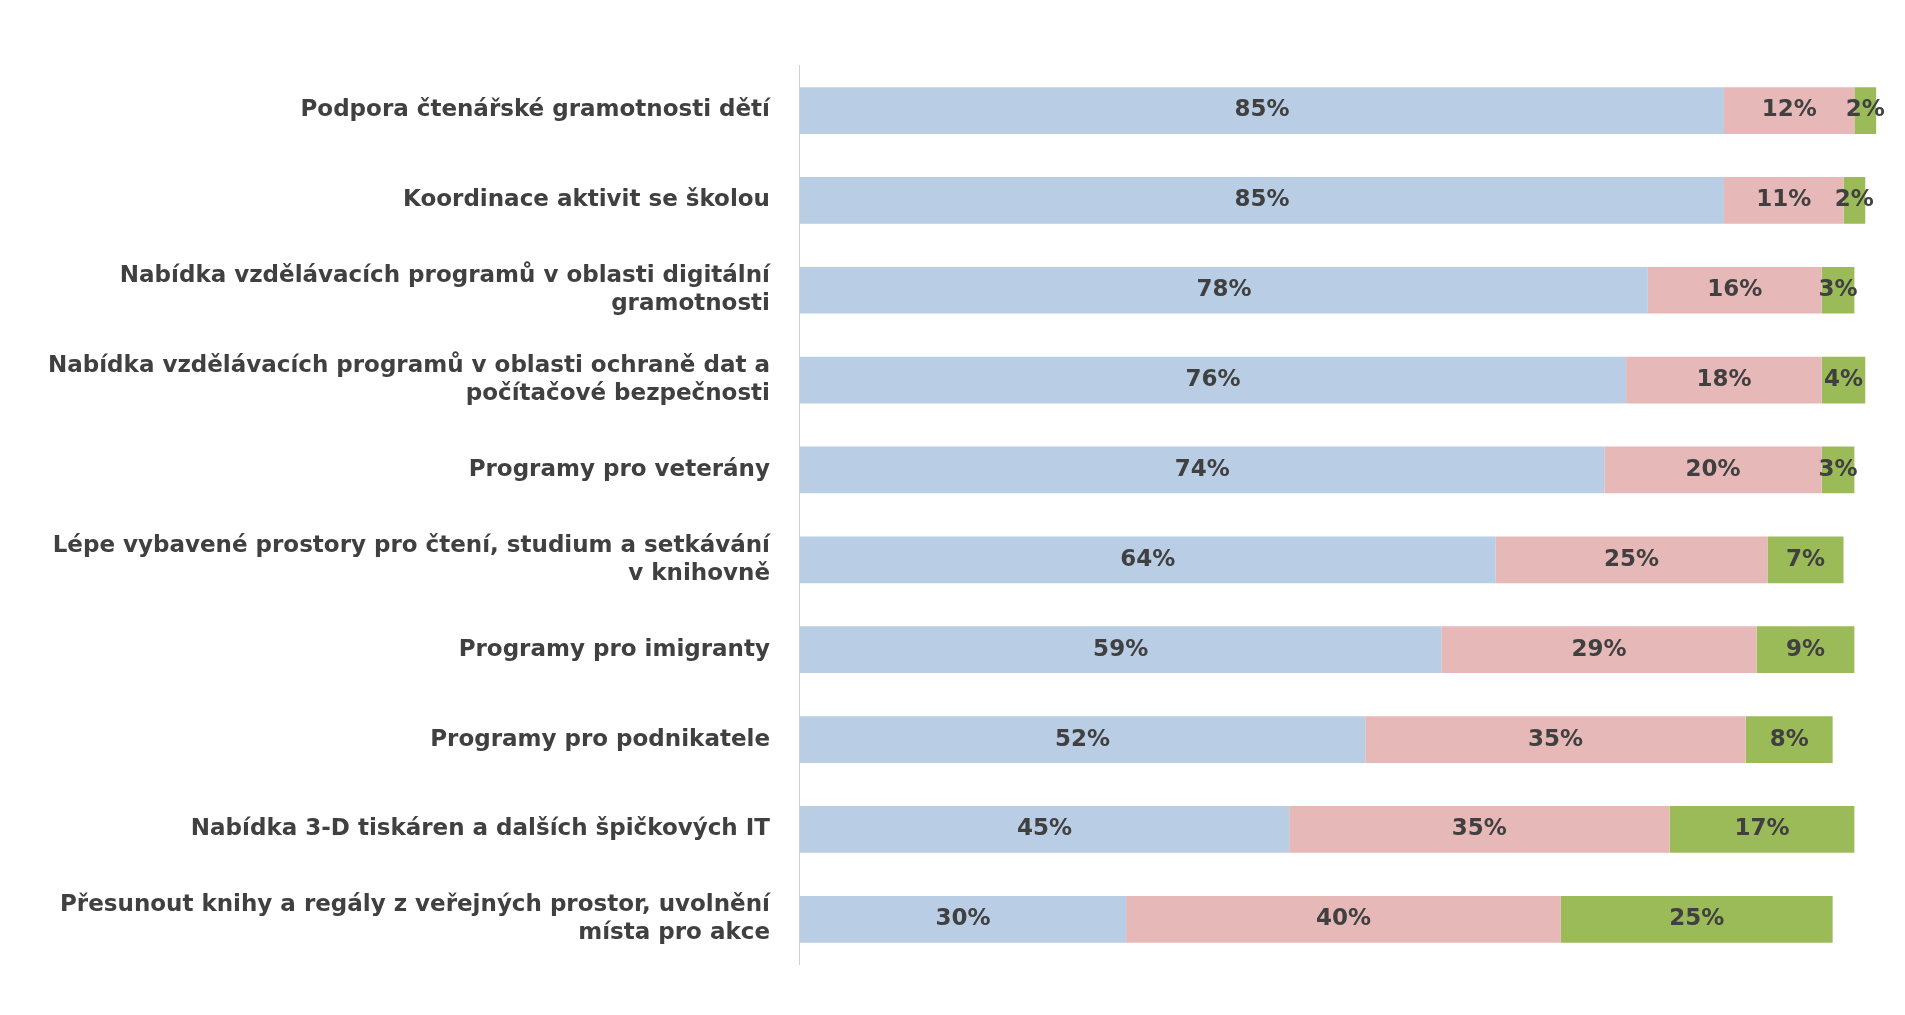  What do you see at coordinates (480, 827) in the screenshot?
I see `y-tick-label: Nabídka 3-D tiskáren a dalších špičkových IT` at bounding box center [480, 827].